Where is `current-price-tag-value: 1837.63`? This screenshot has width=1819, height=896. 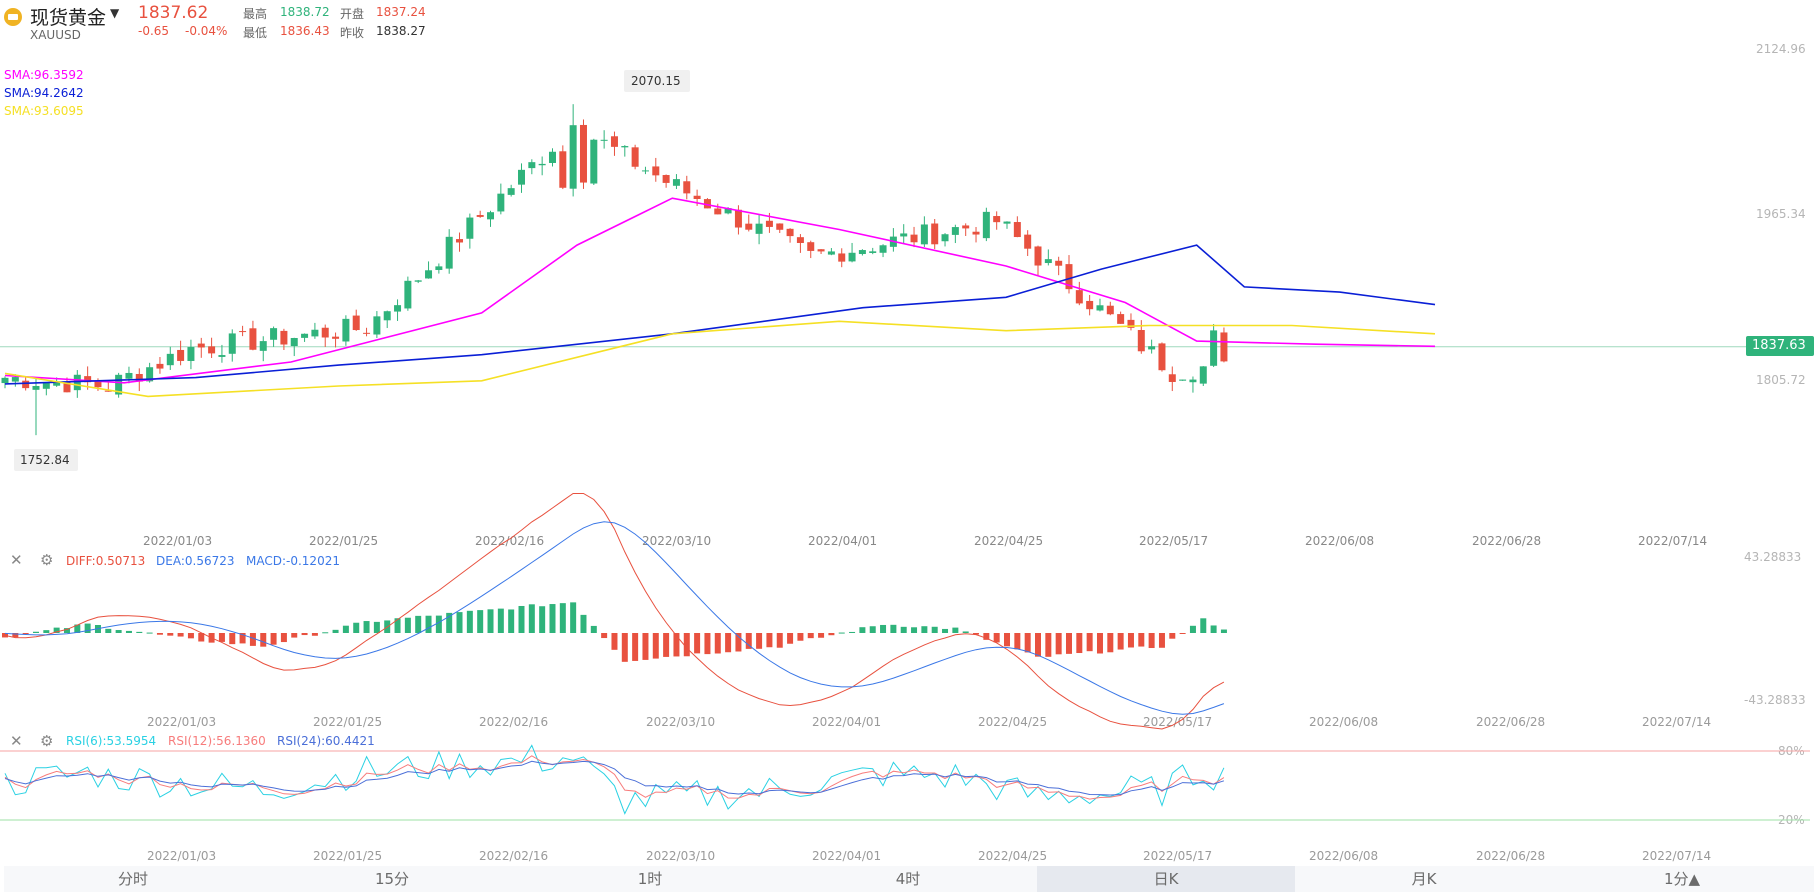
current-price-tag-value: 1837.63 is located at coordinates (1779, 345).